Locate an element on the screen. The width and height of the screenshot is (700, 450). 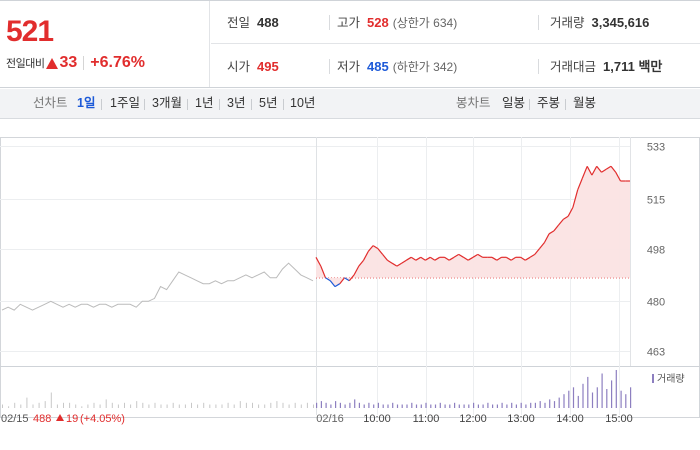
prev-date: 02/15 is located at coordinates (15, 419).